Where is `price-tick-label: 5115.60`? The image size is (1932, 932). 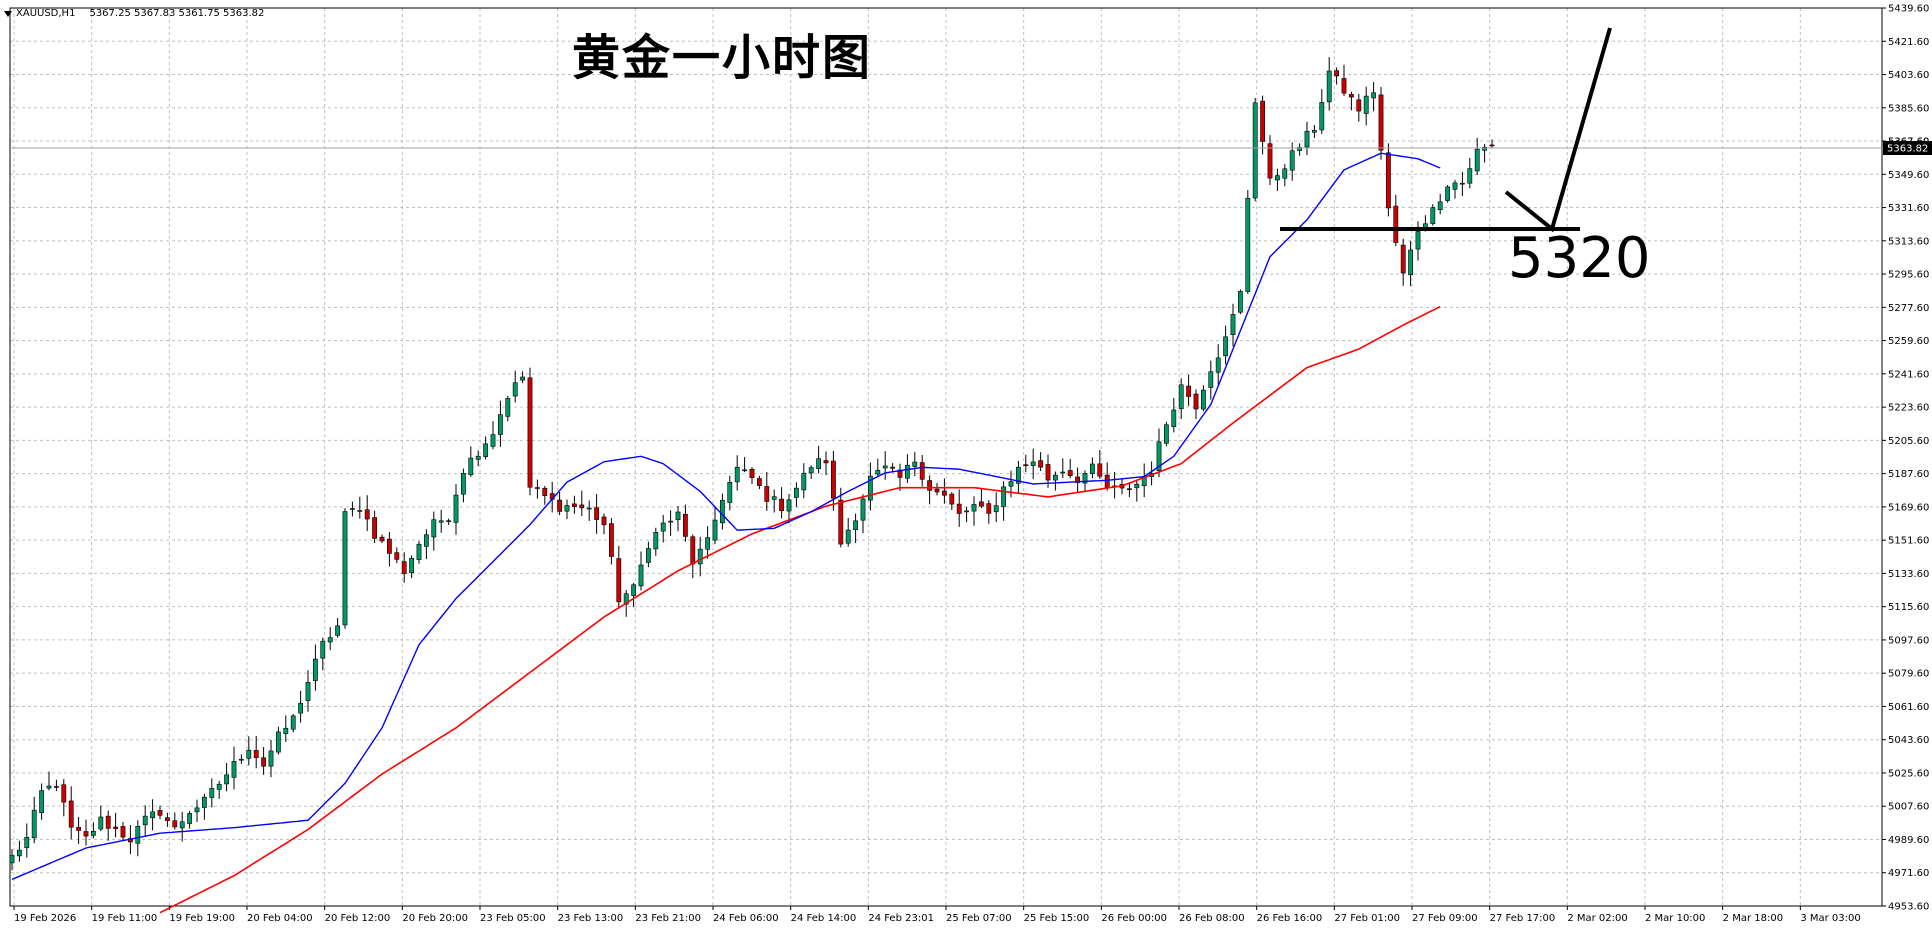
price-tick-label: 5115.60 is located at coordinates (1908, 607).